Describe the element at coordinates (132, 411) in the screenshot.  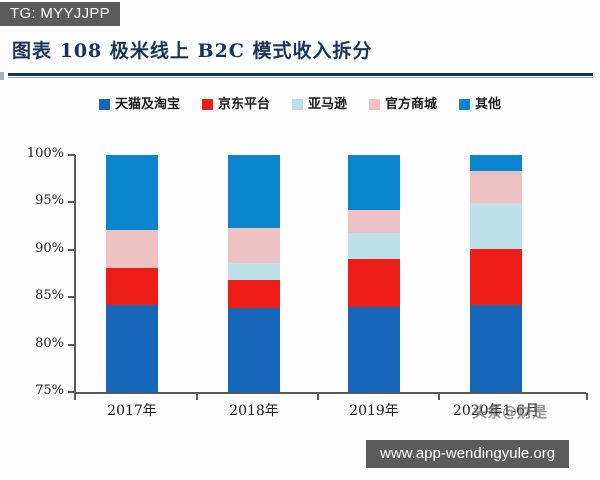
I see `x-axis-tick-label: 2017年` at that location.